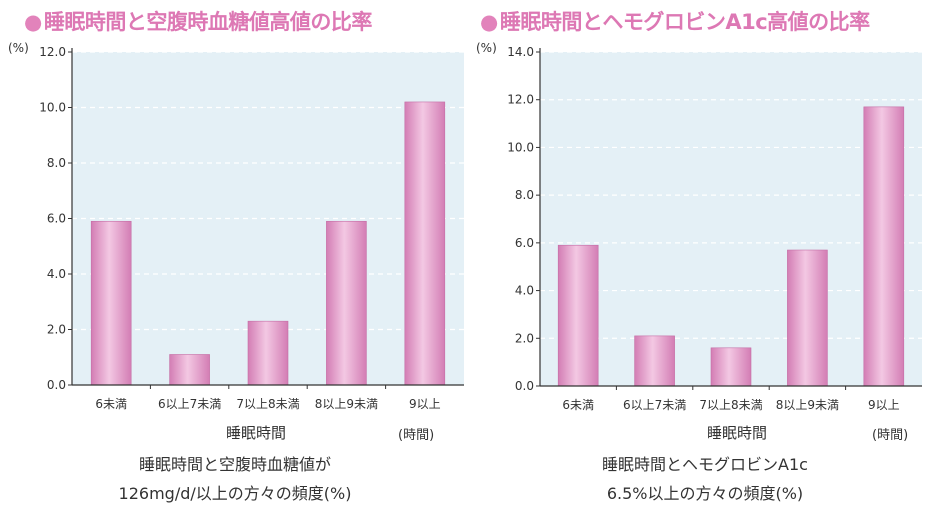 The width and height of the screenshot is (940, 509). What do you see at coordinates (235, 493) in the screenshot?
I see `caption-line-2: 126mg/d/以上の方々の頻度(%)` at bounding box center [235, 493].